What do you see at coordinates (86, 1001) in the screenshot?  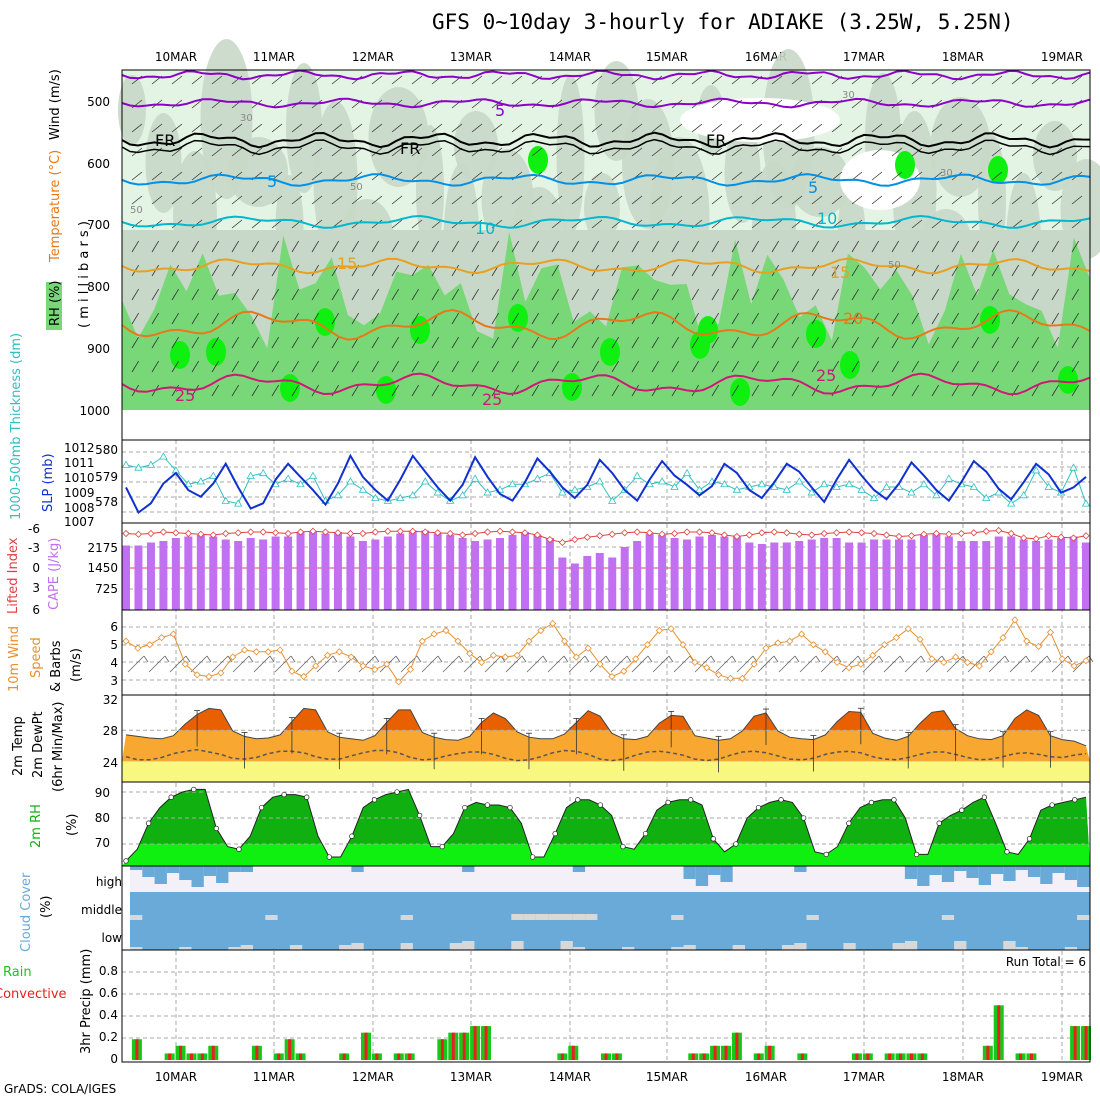 I see `precip-ylabel: 3hr Precip (mm)` at bounding box center [86, 1001].